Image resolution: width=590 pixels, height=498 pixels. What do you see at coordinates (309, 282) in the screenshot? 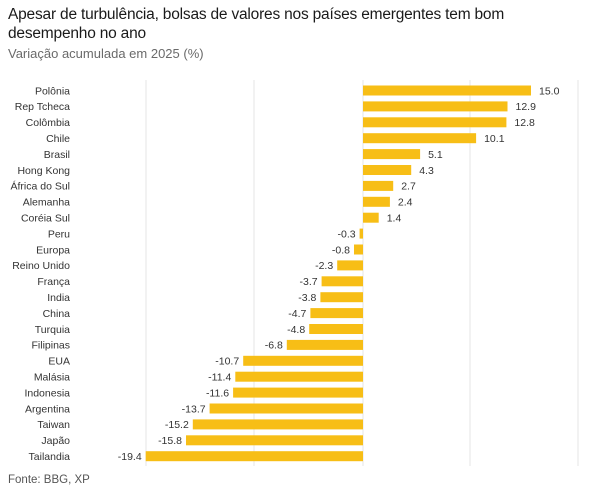
I see `value-label: -3.7` at bounding box center [309, 282].